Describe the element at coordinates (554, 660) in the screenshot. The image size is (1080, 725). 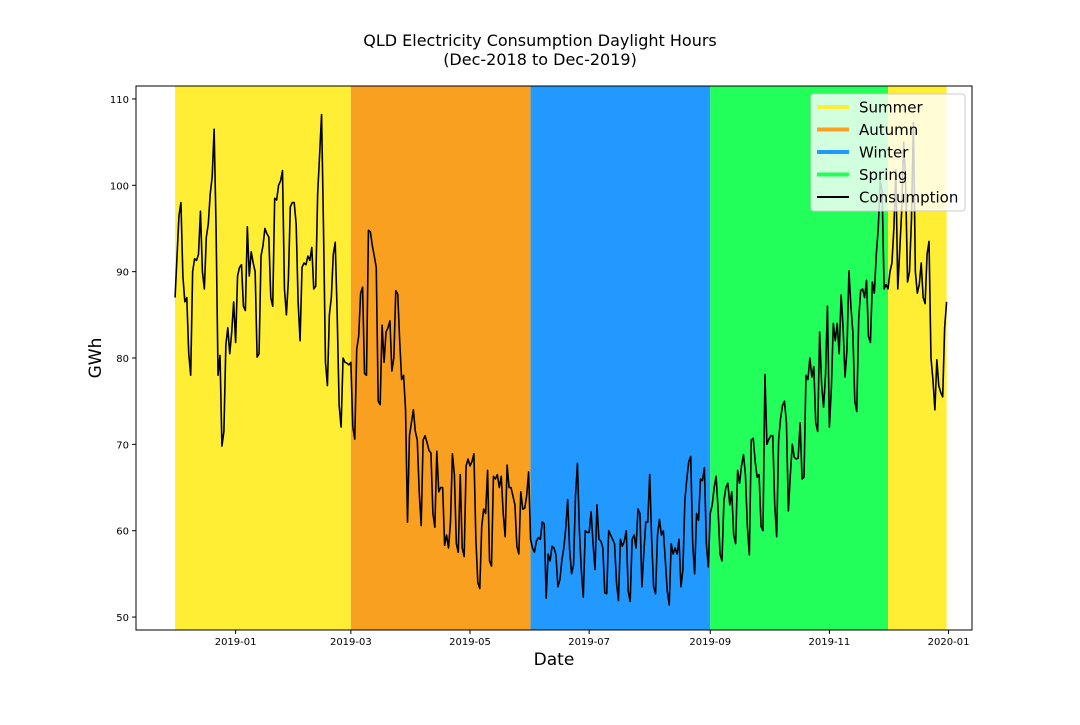
I see `x-axis-label: Date` at that location.